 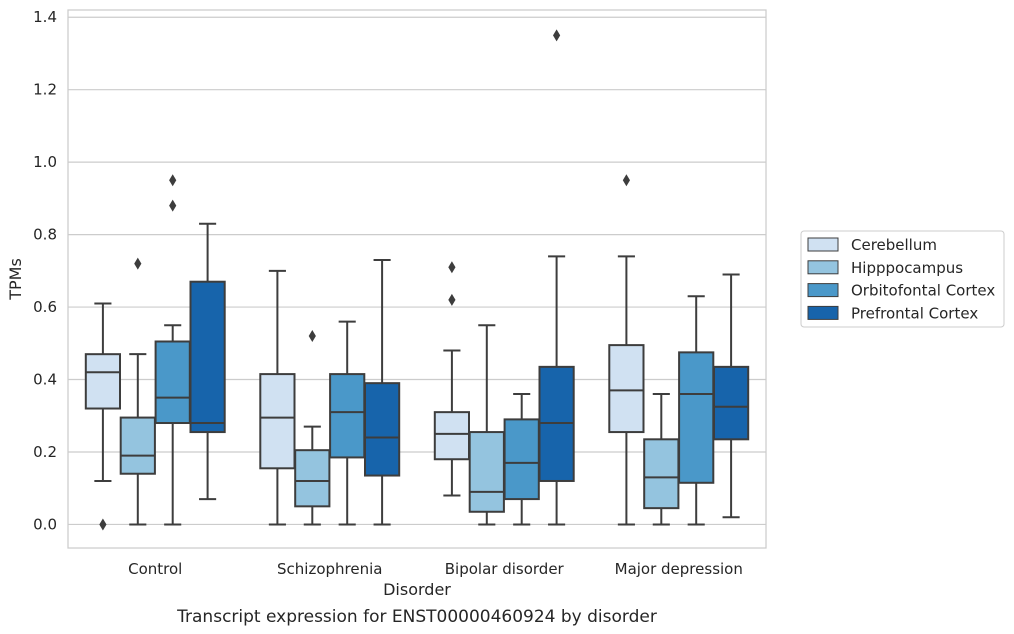 I want to click on legend-entry-label: Hipppocampus, so click(x=907, y=268).